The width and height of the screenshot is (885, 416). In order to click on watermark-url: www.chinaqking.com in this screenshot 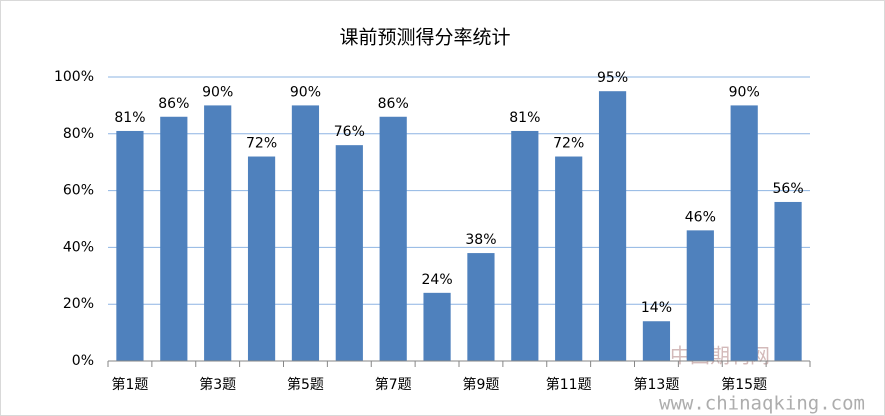, I will do `click(762, 404)`.